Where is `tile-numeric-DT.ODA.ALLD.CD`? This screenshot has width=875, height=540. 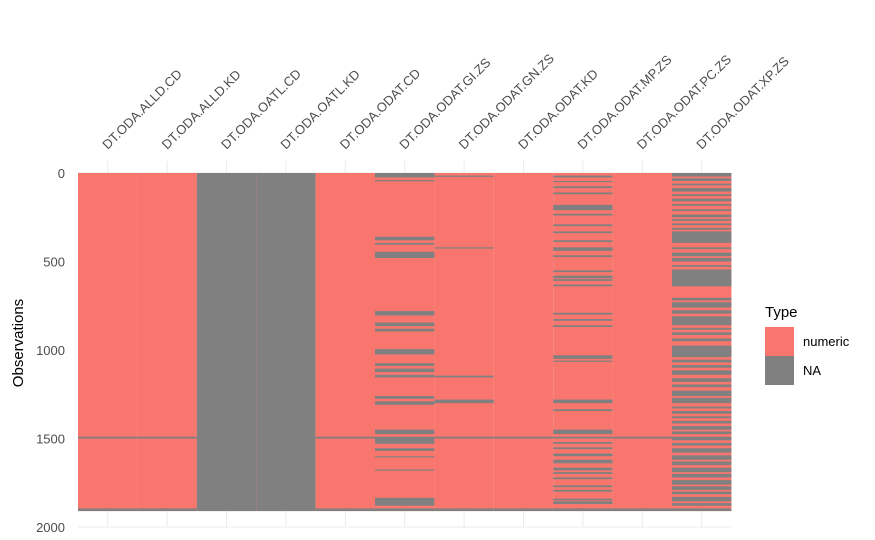 tile-numeric-DT.ODA.ALLD.CD is located at coordinates (108, 342).